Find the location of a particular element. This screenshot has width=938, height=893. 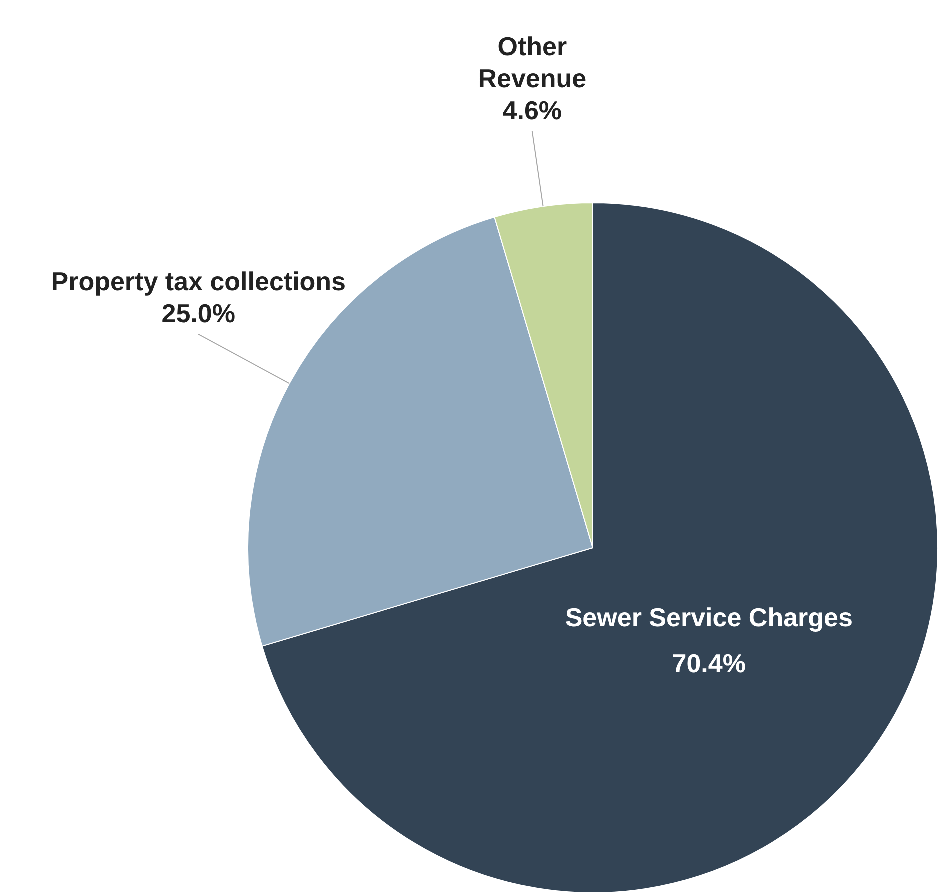

slice-label: Property tax collections is located at coordinates (198, 281).